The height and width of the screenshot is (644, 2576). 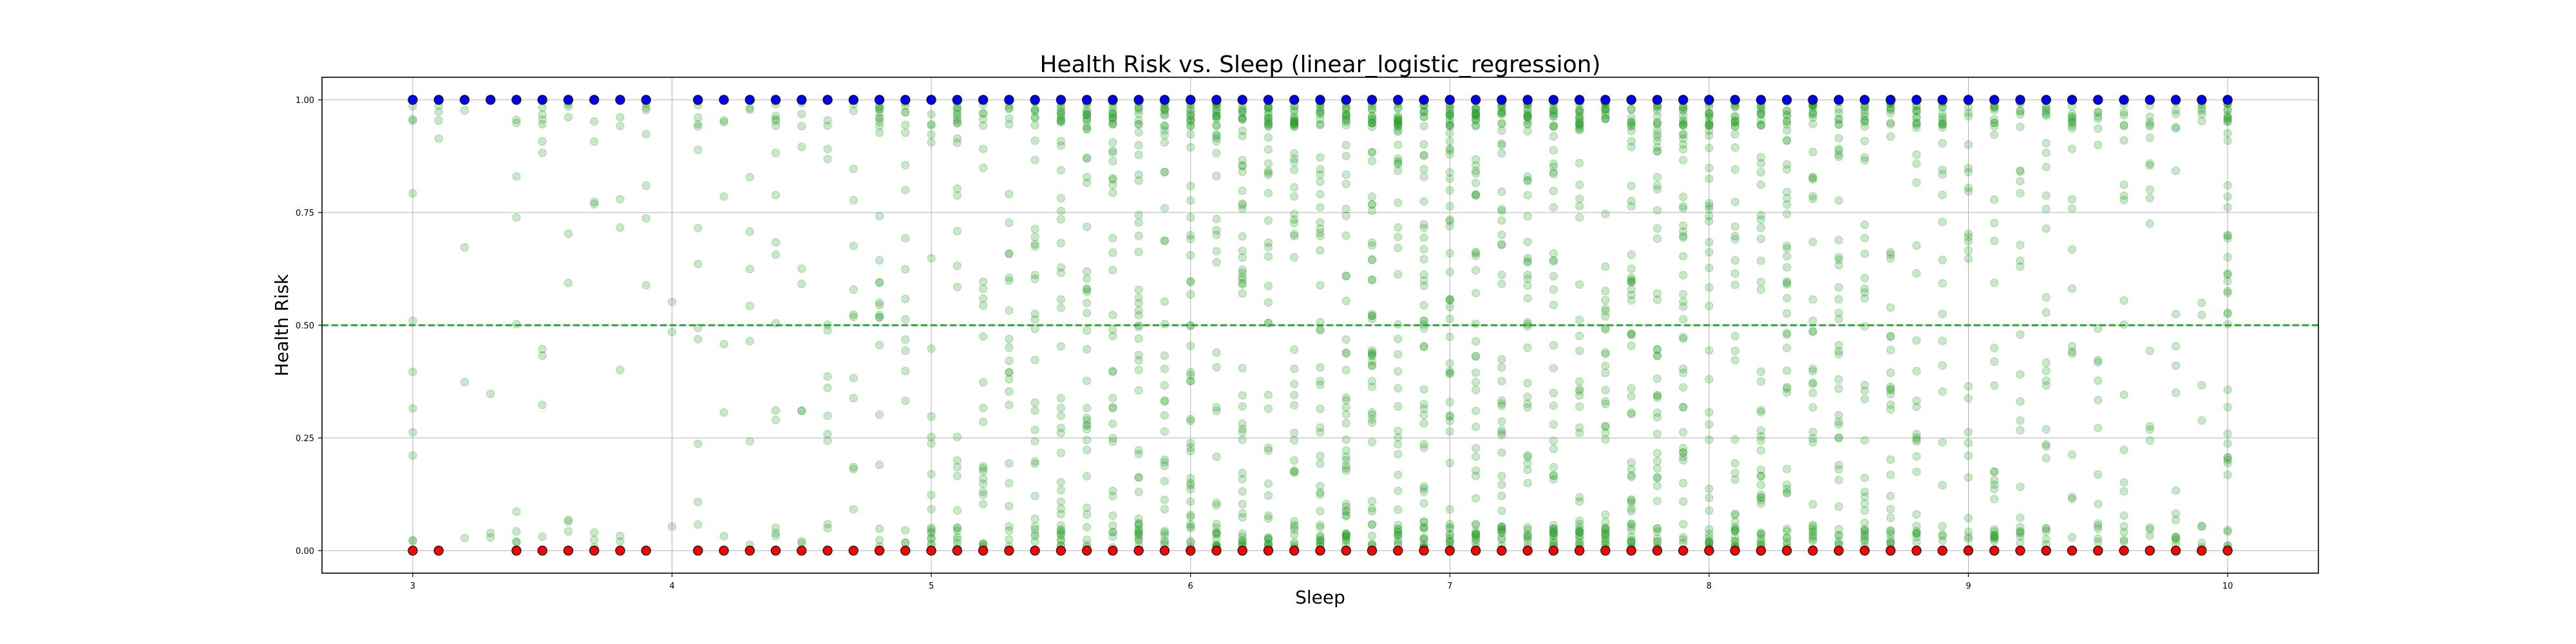 I want to click on x-tick-label: 7, so click(x=1449, y=587).